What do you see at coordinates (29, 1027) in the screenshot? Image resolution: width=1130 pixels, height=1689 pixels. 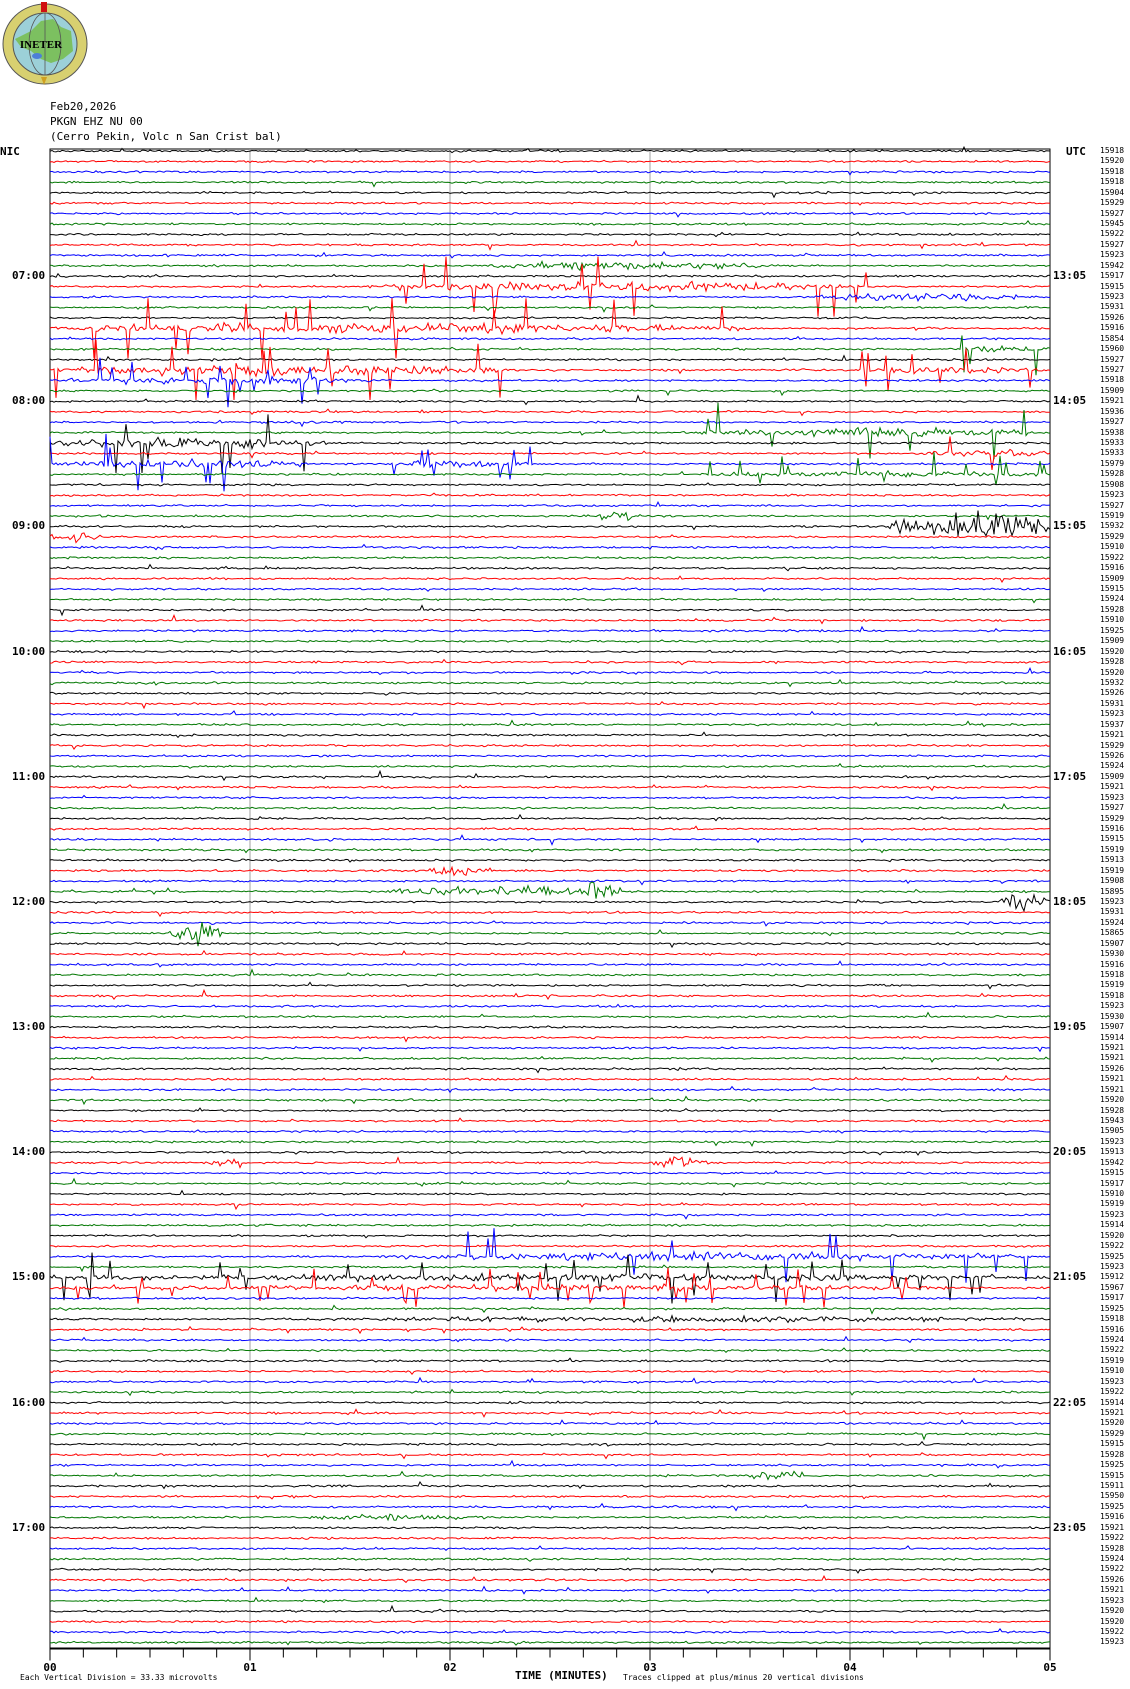 I see `nic-time-label: 13:00` at bounding box center [29, 1027].